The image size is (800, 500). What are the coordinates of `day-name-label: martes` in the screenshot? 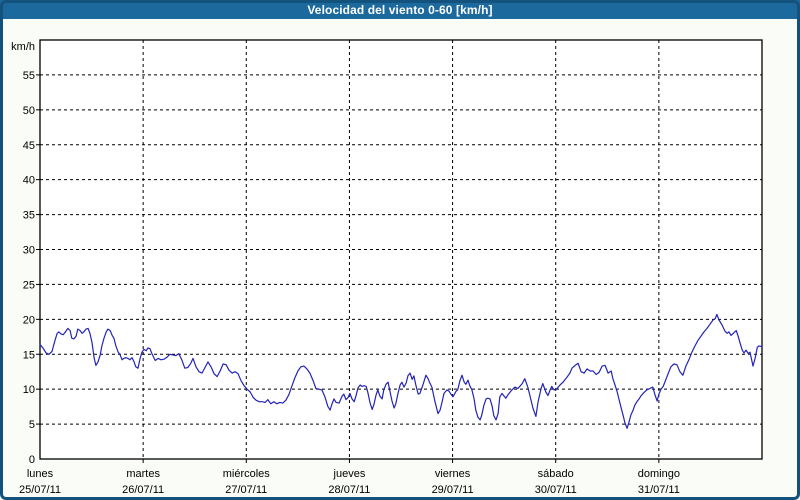 It's located at (143, 474).